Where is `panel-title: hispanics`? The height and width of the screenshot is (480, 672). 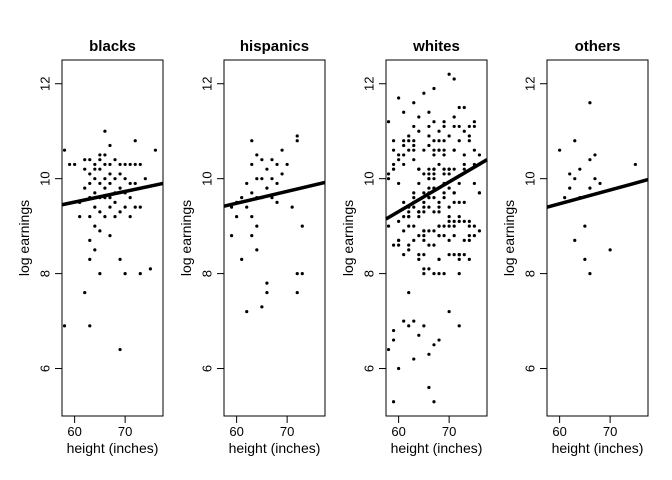 panel-title: hispanics is located at coordinates (274, 46).